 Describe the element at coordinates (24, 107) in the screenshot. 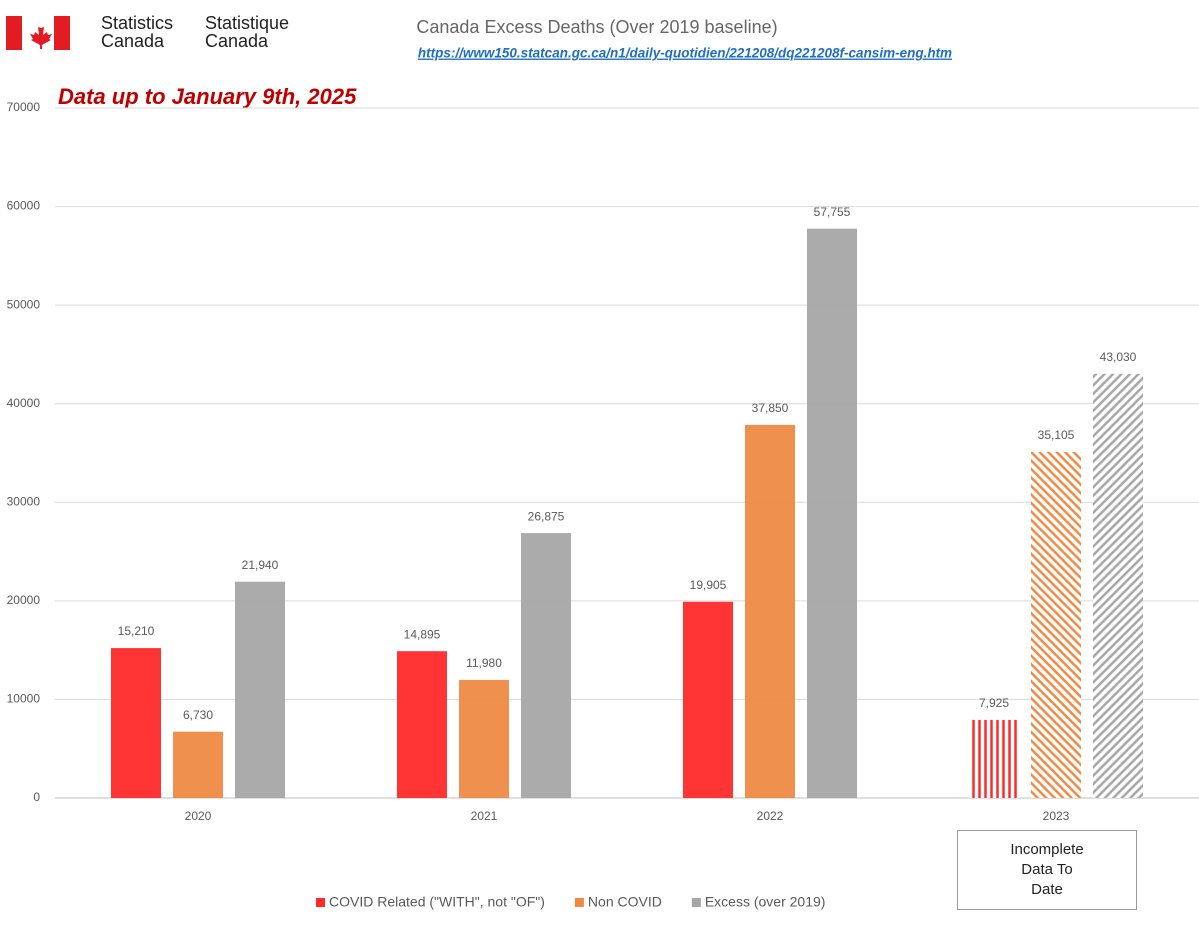

I see `y-tick-label: 70000` at that location.